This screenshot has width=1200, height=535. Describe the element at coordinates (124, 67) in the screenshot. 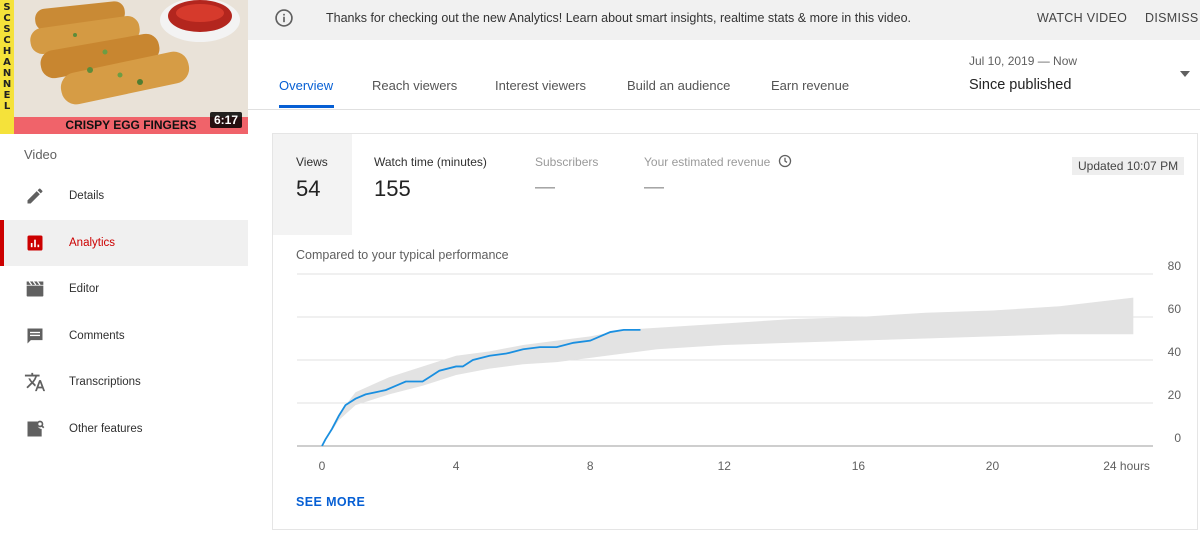

I see `thumbnail-image` at that location.